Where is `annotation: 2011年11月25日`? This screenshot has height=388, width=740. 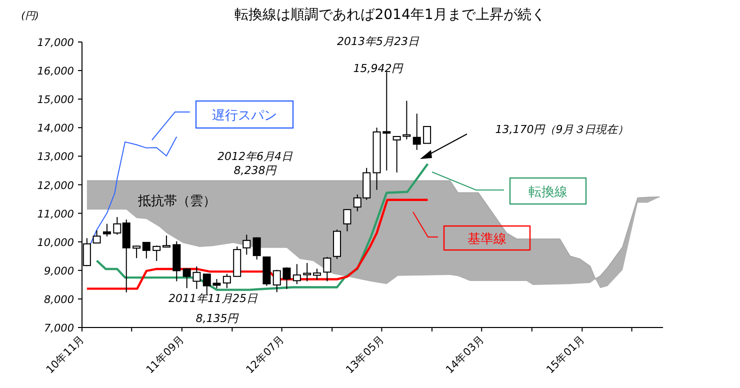 annotation: 2011年11月25日 is located at coordinates (213, 298).